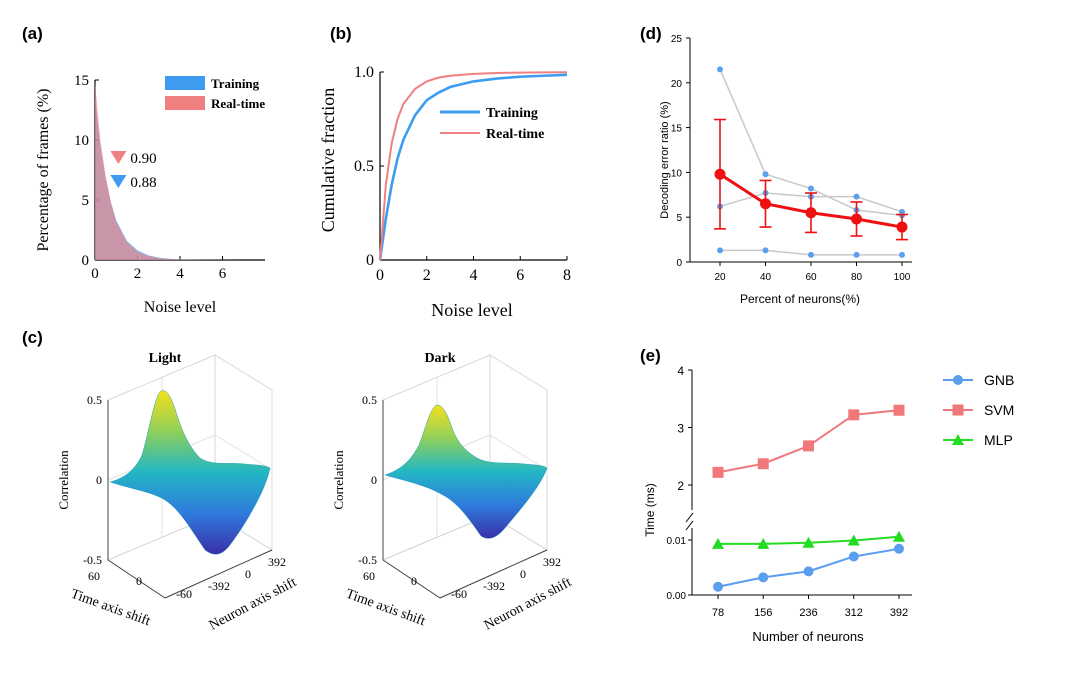 This screenshot has height=678, width=1080. What do you see at coordinates (223, 274) in the screenshot?
I see `x-tick-label-a: 6` at bounding box center [223, 274].